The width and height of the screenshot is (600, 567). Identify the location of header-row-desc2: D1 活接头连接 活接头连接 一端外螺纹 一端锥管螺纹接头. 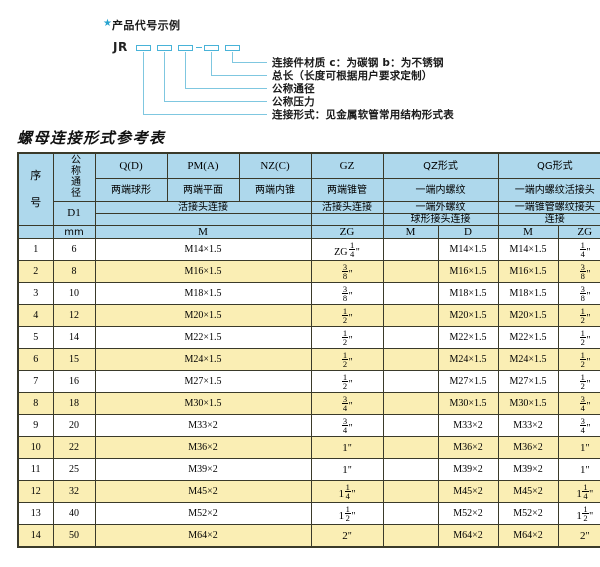
(309, 213).